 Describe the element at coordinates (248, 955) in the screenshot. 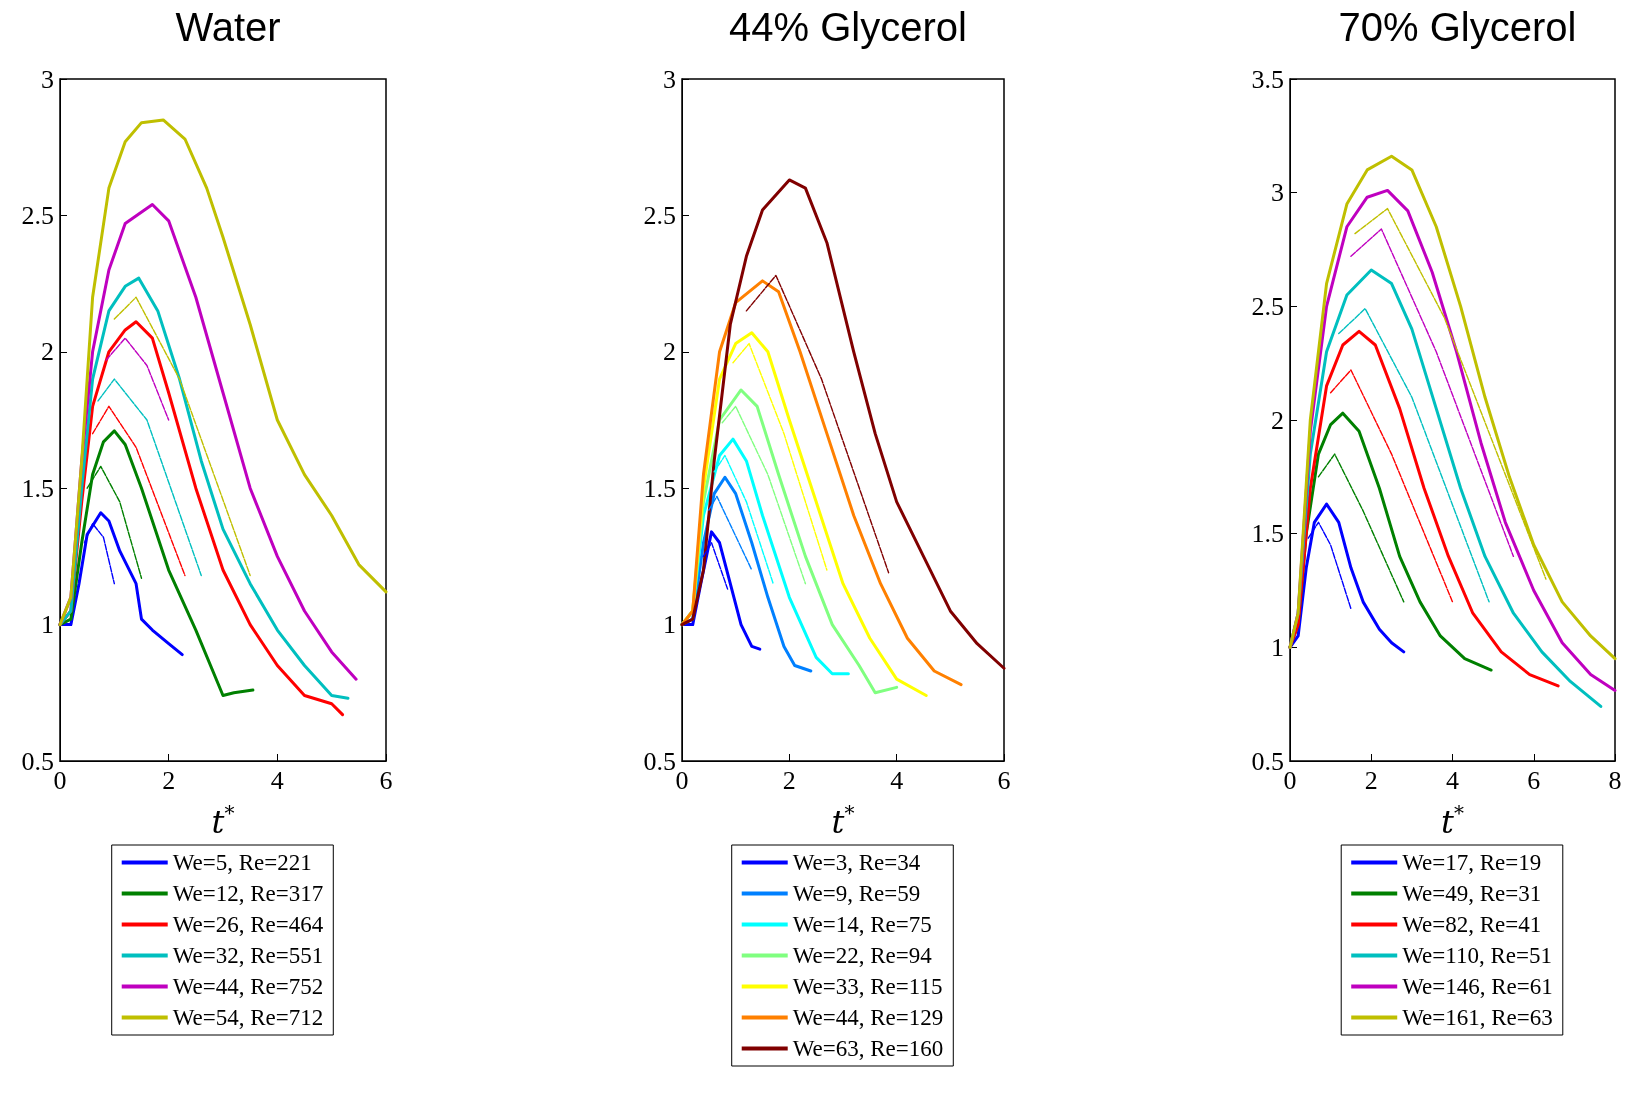

I see `legend-label: We=32, Re=551` at that location.